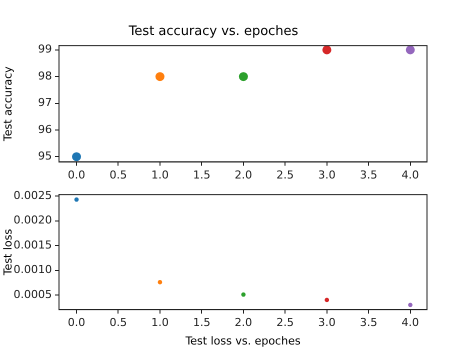 Image resolution: width=474 pixels, height=355 pixels. I want to click on y-axis-title: Test accuracy, so click(7, 104).